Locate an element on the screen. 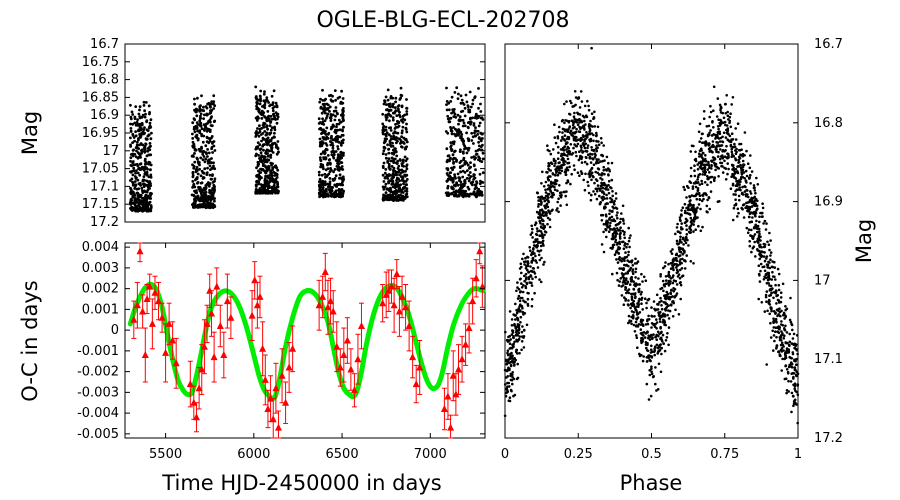 The image size is (900, 500). oc-ytick-label: 0.003 is located at coordinates (100, 268).